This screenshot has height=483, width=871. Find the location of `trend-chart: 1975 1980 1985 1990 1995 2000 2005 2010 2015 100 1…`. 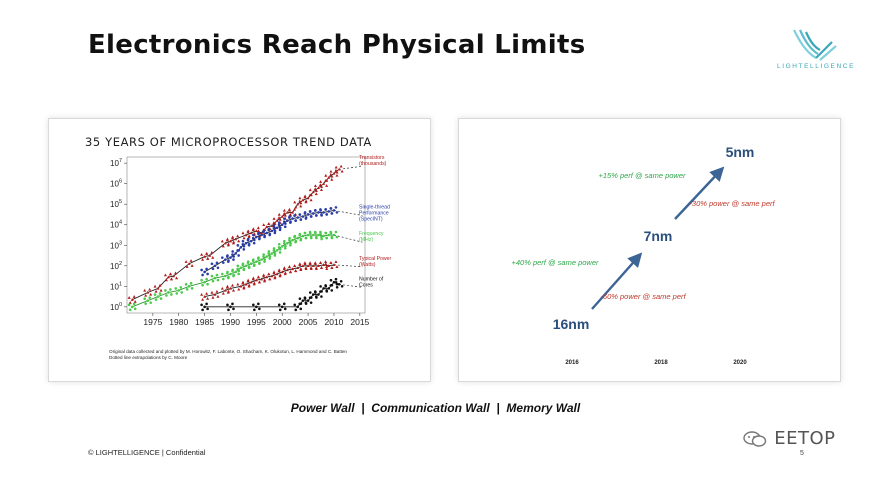

trend-chart: 1975 1980 1985 1990 1995 2000 2005 2010 2015 100 1… is located at coordinates (251, 241).